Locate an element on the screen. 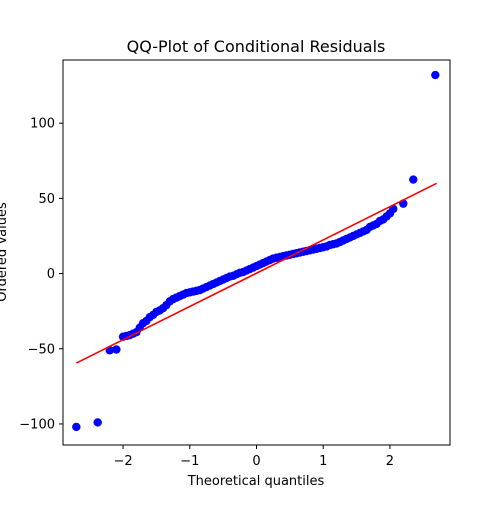  x-tick-label: −2 is located at coordinates (122, 461).